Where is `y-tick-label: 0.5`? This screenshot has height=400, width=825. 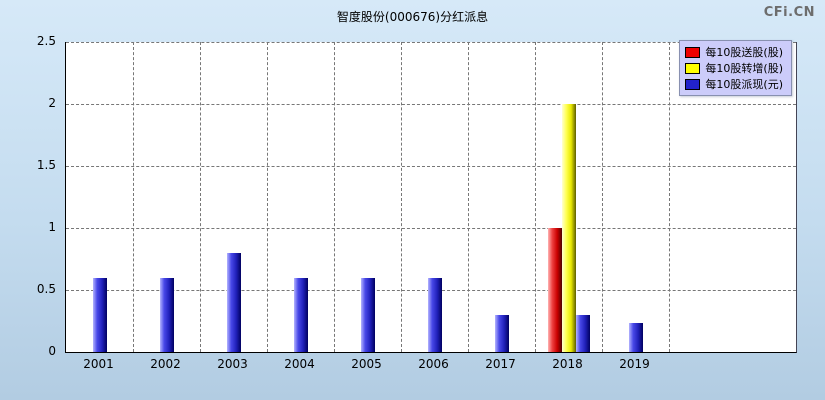
y-tick-label: 0.5 is located at coordinates (46, 289).